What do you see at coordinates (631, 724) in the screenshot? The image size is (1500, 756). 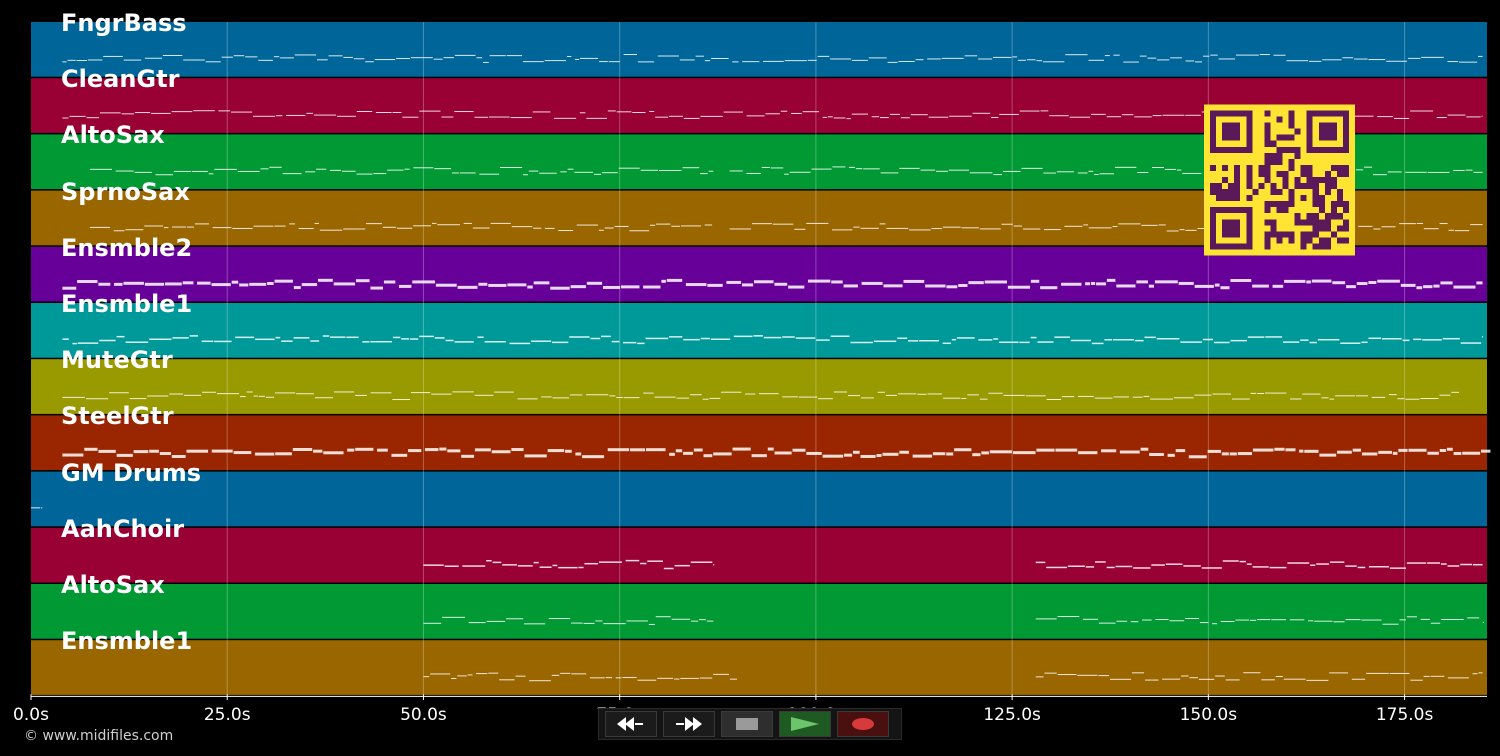 I see `rewind-button` at bounding box center [631, 724].